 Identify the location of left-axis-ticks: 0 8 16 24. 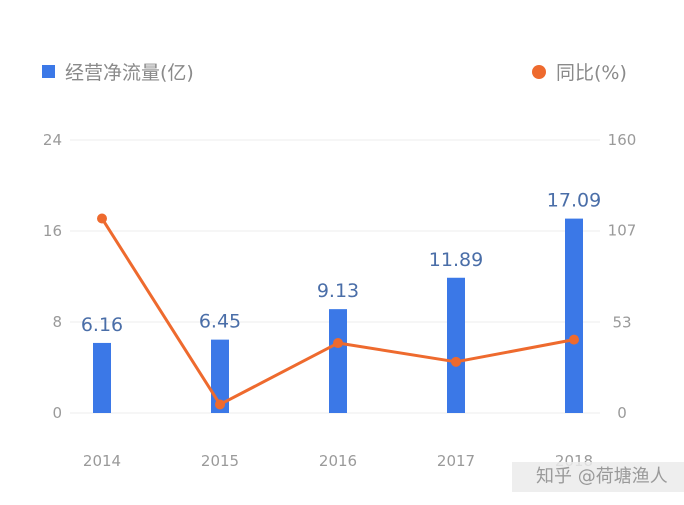
(52, 276).